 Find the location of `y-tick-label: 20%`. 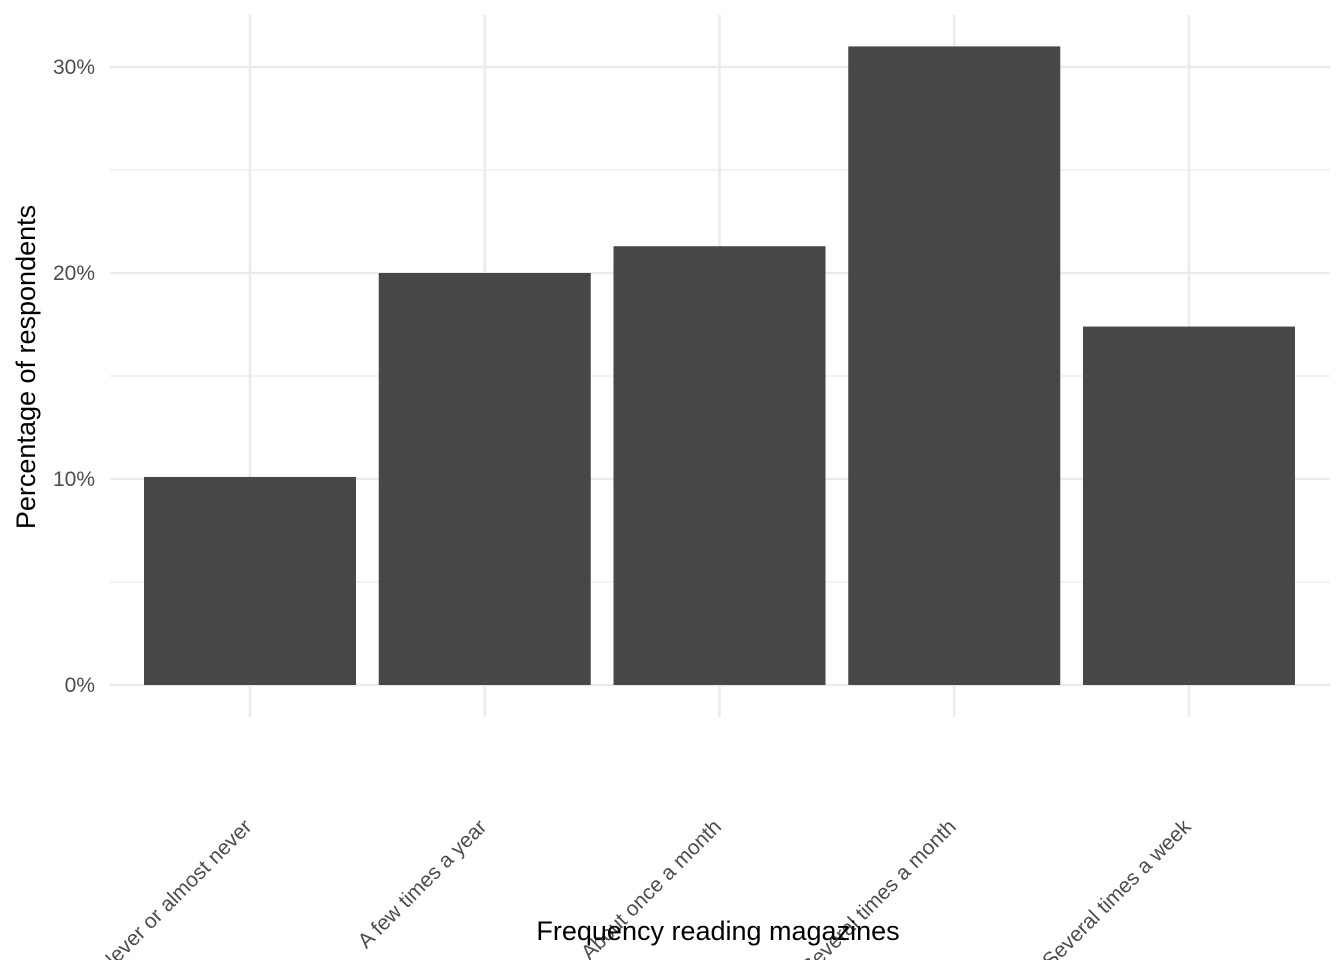

y-tick-label: 20% is located at coordinates (74, 273).